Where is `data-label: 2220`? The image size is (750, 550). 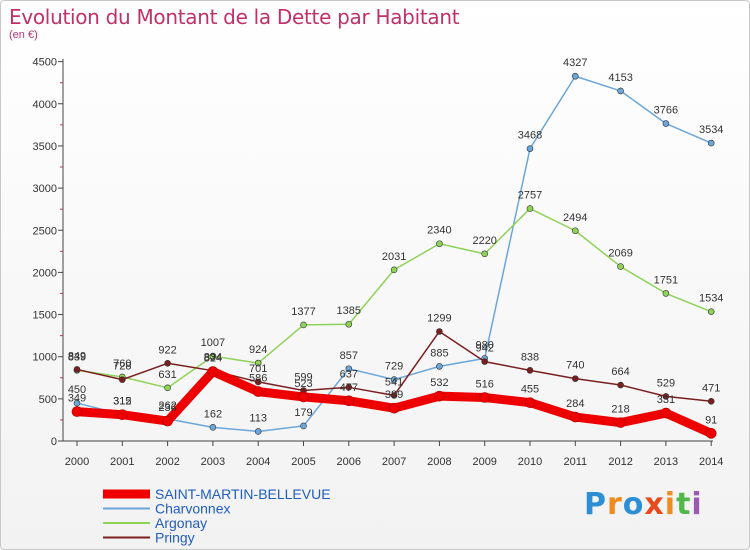
data-label: 2220 is located at coordinates (484, 241).